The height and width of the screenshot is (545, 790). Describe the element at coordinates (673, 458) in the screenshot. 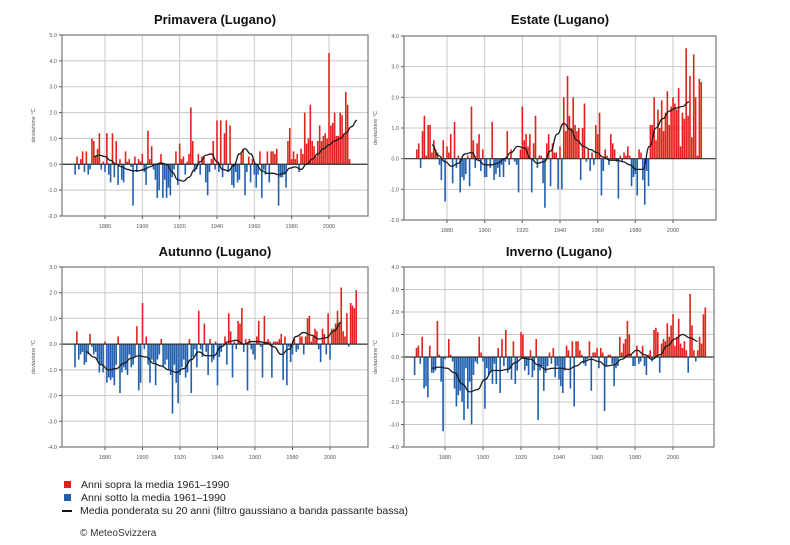

I see `x-tick-label: 2000` at that location.